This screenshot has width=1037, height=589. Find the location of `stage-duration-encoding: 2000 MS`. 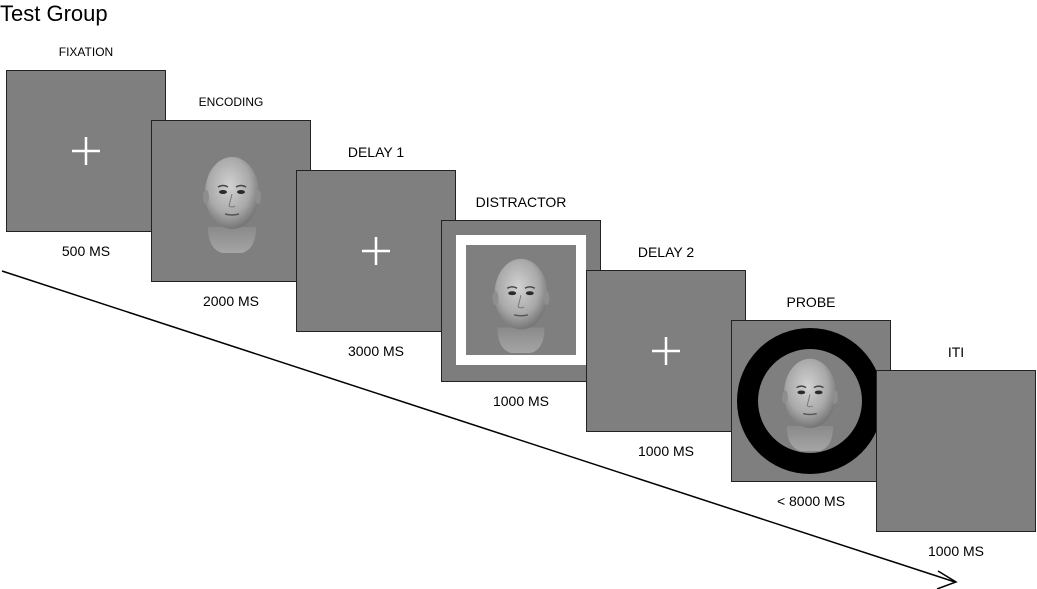

stage-duration-encoding: 2000 MS is located at coordinates (231, 301).